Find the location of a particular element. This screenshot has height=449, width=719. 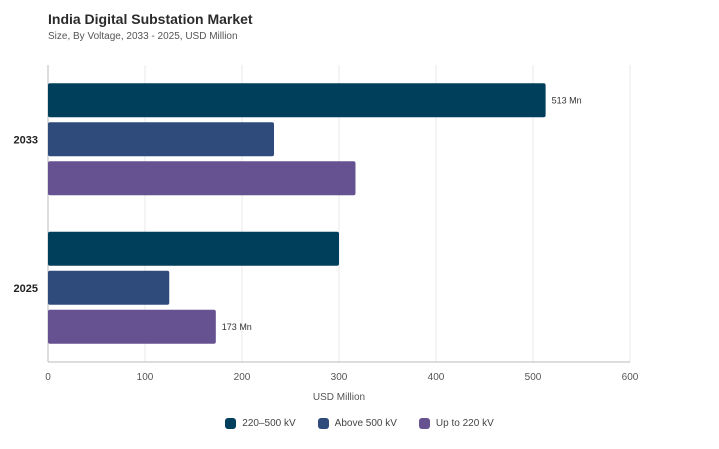

x-tick-label: 200 is located at coordinates (242, 377).